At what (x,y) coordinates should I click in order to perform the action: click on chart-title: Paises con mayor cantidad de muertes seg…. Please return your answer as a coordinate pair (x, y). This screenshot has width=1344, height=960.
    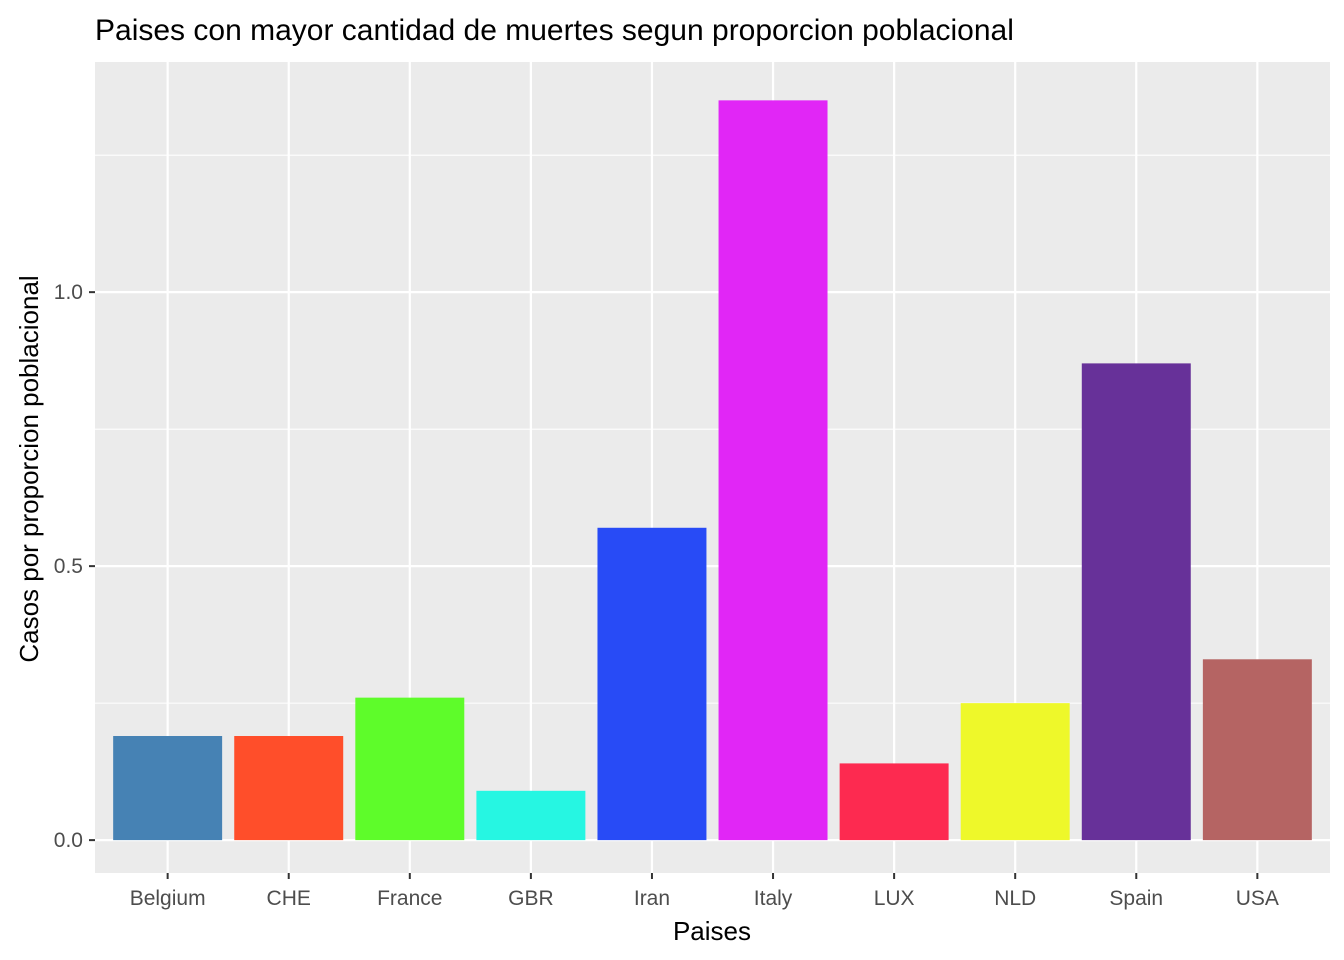
    Looking at the image, I should click on (554, 30).